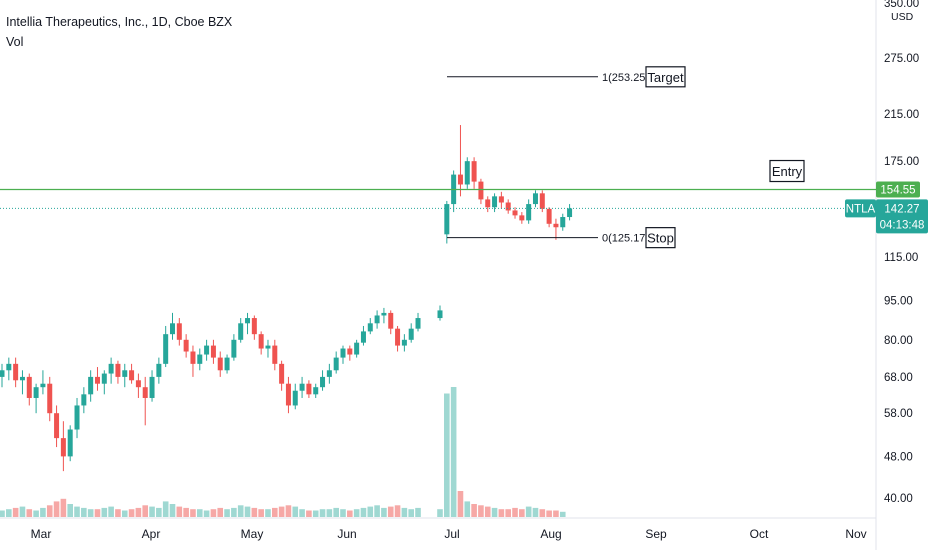 The width and height of the screenshot is (932, 550). What do you see at coordinates (566, 77) in the screenshot?
I see `target-level: 1(253.25) Target` at bounding box center [566, 77].